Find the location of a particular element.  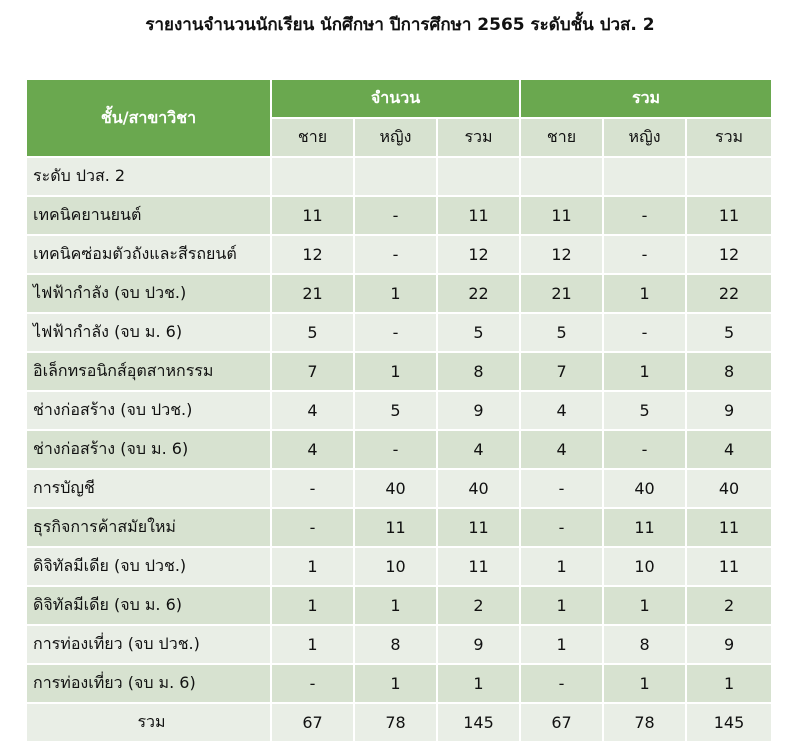

table-row: อิเล็กทรอนิกส์อุตสาหกรรม 7 1 8 7 1 8 is located at coordinates (399, 372).